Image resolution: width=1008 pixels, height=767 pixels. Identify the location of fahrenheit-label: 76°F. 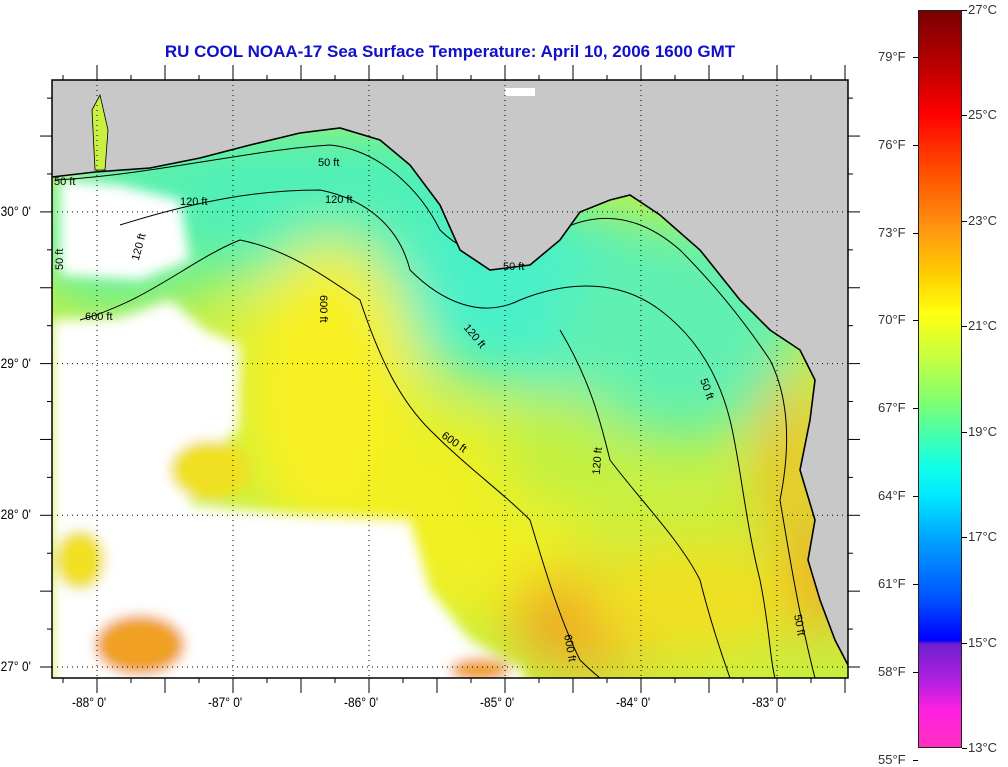
(892, 144).